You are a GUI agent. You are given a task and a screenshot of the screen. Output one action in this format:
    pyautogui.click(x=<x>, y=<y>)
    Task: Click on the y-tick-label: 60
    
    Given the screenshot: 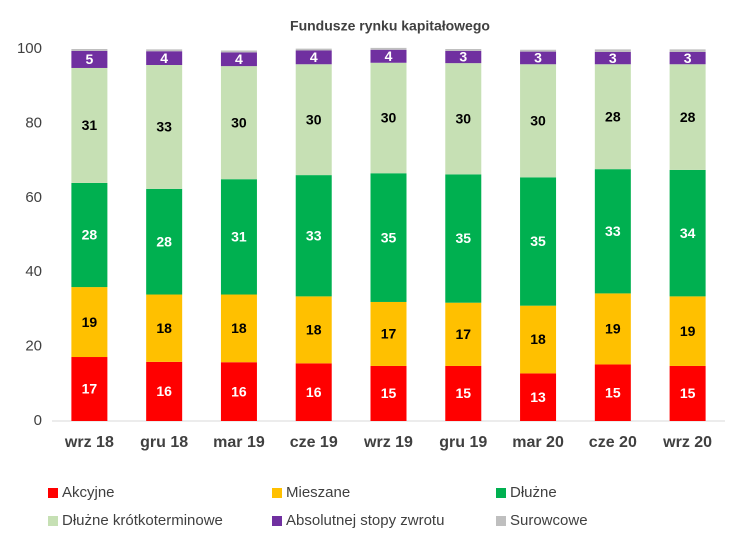 What is the action you would take?
    pyautogui.click(x=33, y=197)
    